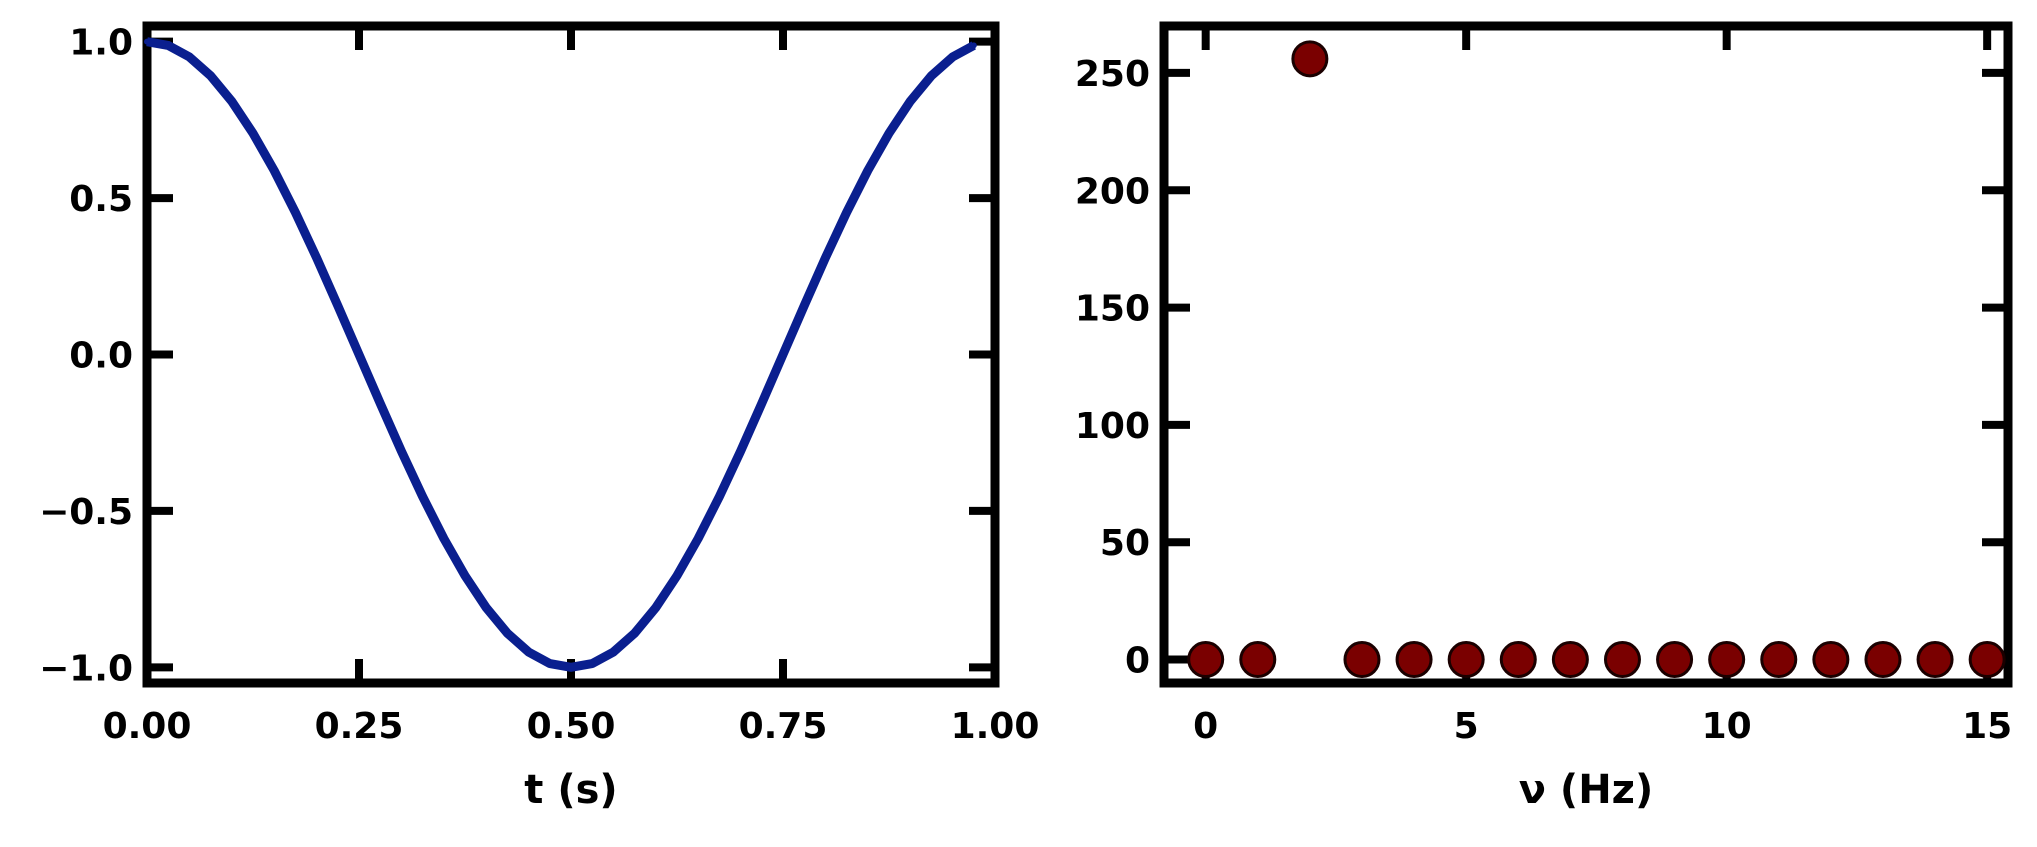 The width and height of the screenshot is (2037, 847). I want to click on y-tick-label: 1.0, so click(101, 43).